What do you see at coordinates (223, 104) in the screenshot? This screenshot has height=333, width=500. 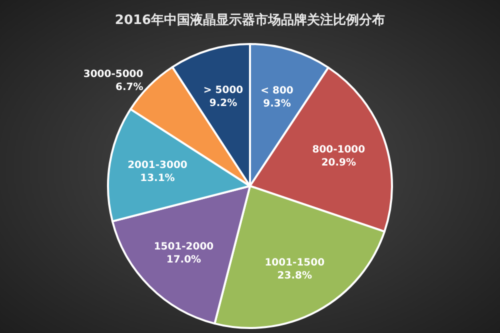 I see `data-label: 9.2%` at bounding box center [223, 104].